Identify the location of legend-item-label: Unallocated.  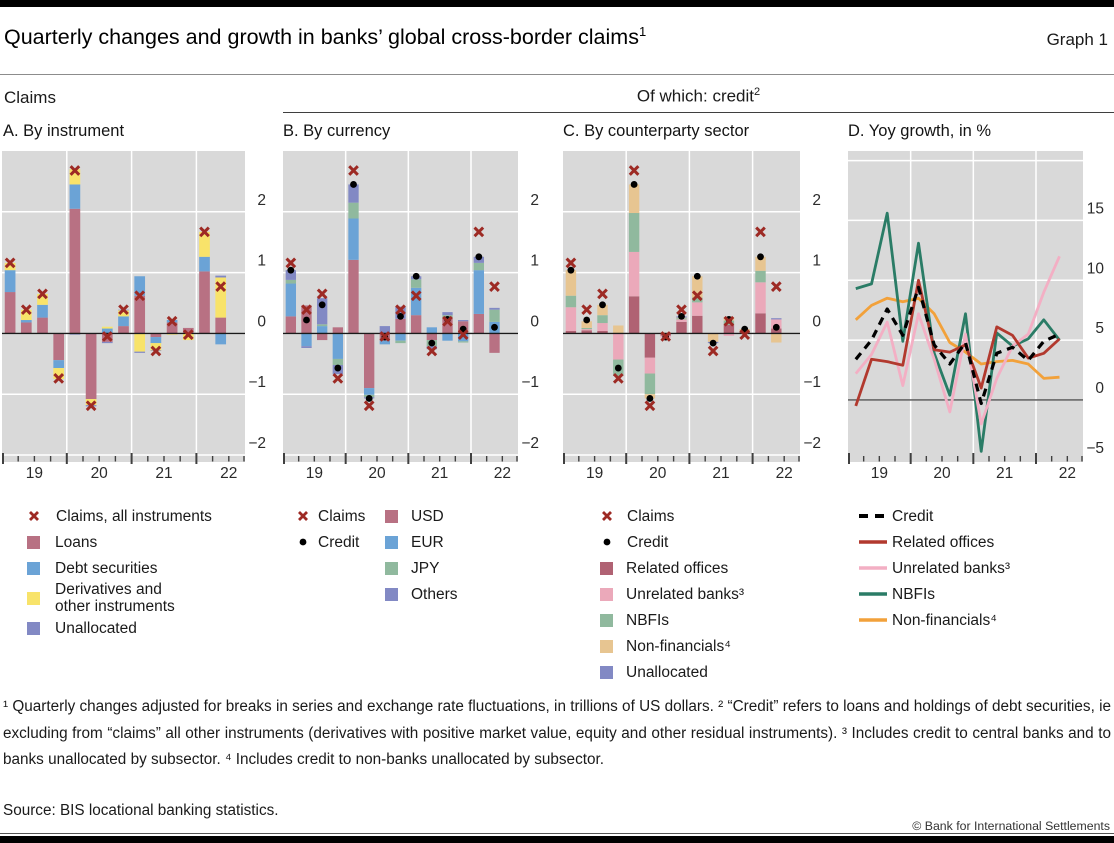
(667, 672).